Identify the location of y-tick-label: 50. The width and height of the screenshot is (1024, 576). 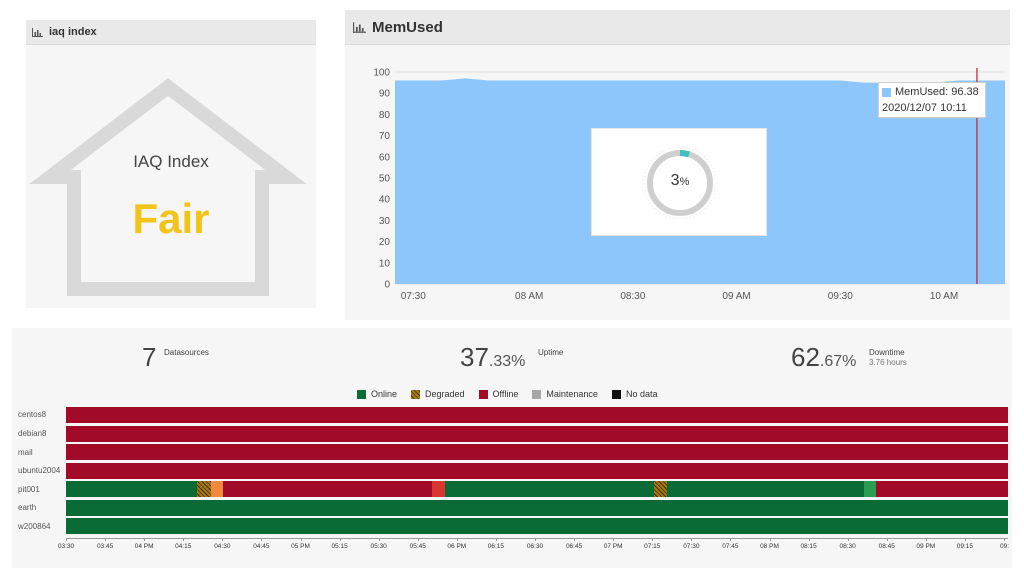
(385, 179).